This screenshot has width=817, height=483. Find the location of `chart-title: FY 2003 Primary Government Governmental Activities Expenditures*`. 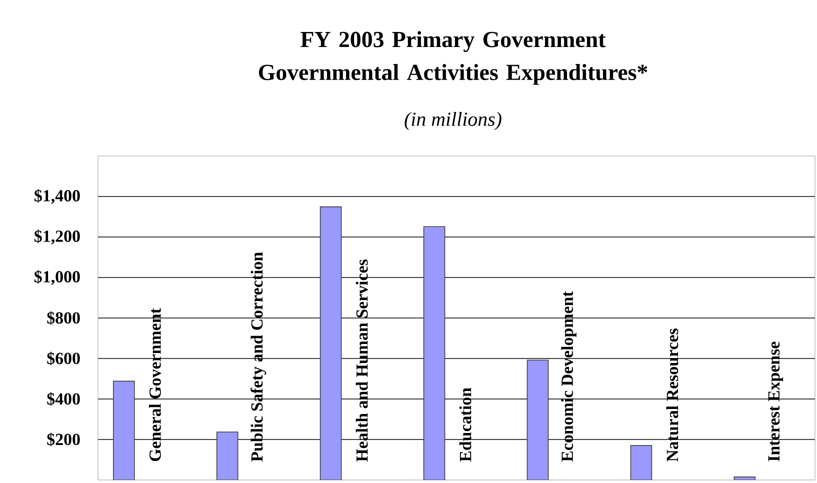

chart-title: FY 2003 Primary Government Governmental Activities Expenditures* is located at coordinates (453, 58).